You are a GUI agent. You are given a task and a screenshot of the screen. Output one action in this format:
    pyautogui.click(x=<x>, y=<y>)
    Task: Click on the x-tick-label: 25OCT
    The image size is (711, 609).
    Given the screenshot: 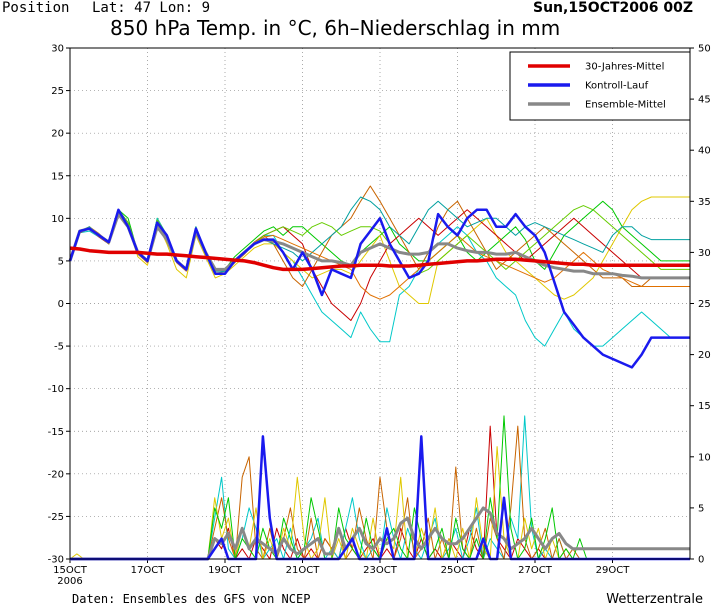 What is the action you would take?
    pyautogui.click(x=458, y=570)
    